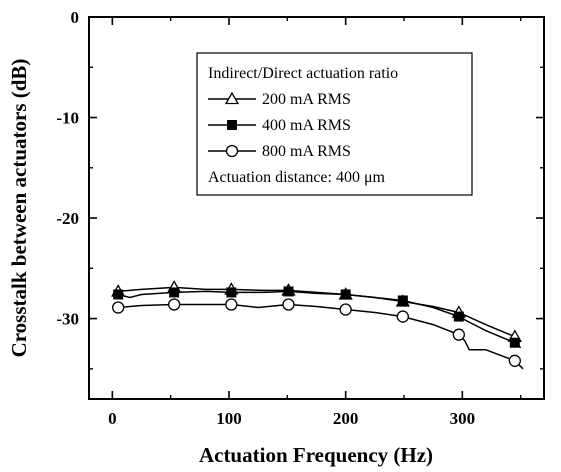 The image size is (561, 472). I want to click on y-tick-label: 0, so click(75, 17).